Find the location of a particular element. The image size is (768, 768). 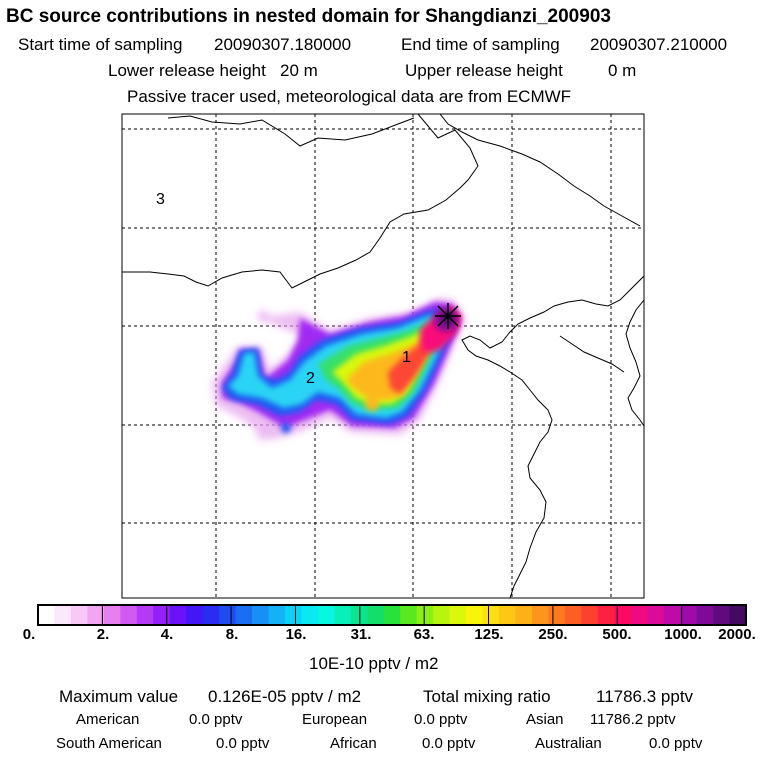

lower-release-label: Lower release height is located at coordinates (187, 70).